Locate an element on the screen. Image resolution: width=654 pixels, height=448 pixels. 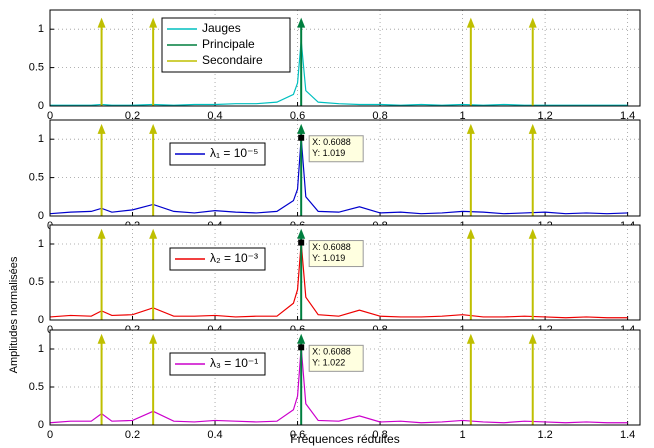
series-line is located at coordinates (339, 73).